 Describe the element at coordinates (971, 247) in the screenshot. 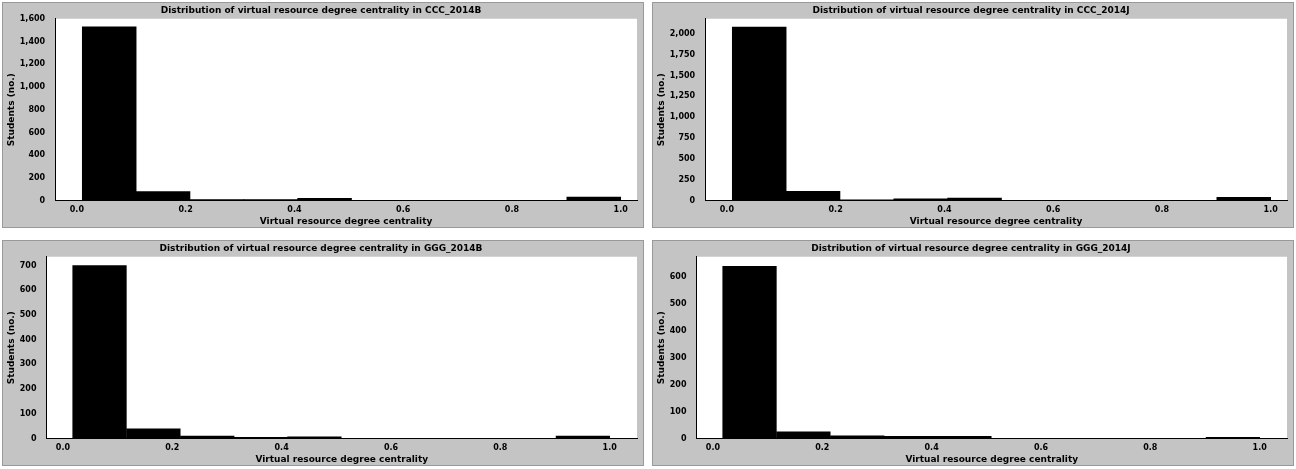

I see `chart-title: Distribution of virtual resource degree centrality in GGG_2014J` at that location.